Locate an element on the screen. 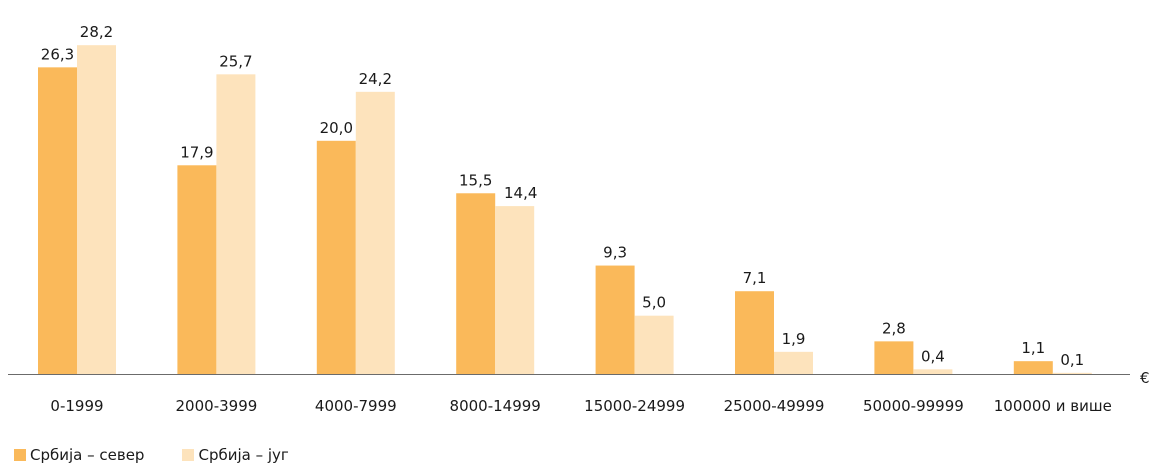 This screenshot has width=1155, height=473. x-tick-label-0: 0-1999 is located at coordinates (76, 406).